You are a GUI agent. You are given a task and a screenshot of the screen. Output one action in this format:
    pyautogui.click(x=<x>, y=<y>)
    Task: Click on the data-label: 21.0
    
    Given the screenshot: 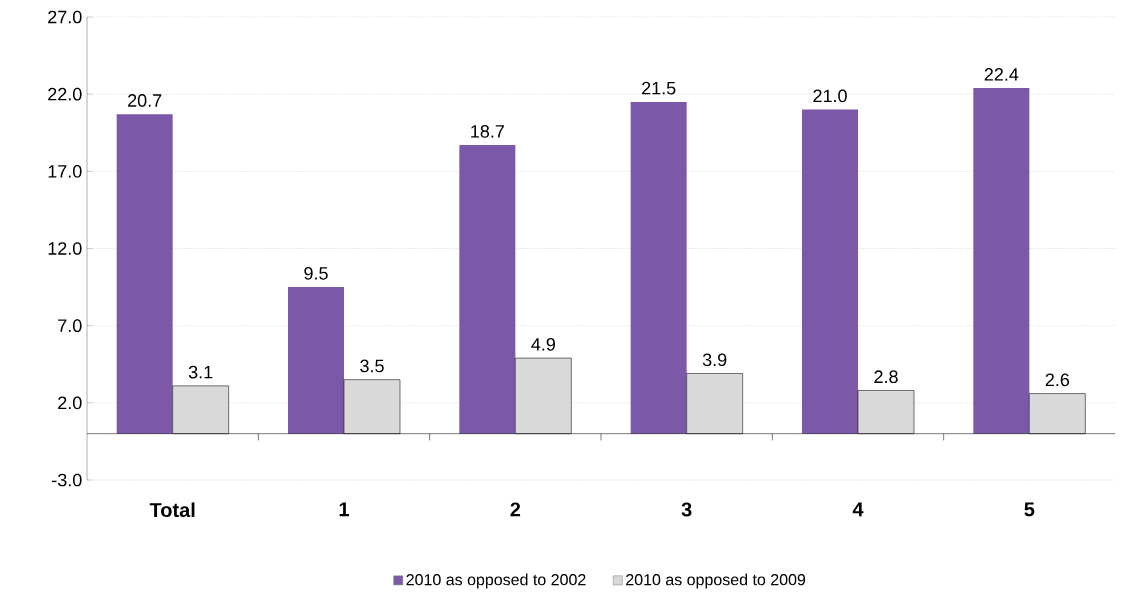 What is the action you would take?
    pyautogui.click(x=830, y=96)
    